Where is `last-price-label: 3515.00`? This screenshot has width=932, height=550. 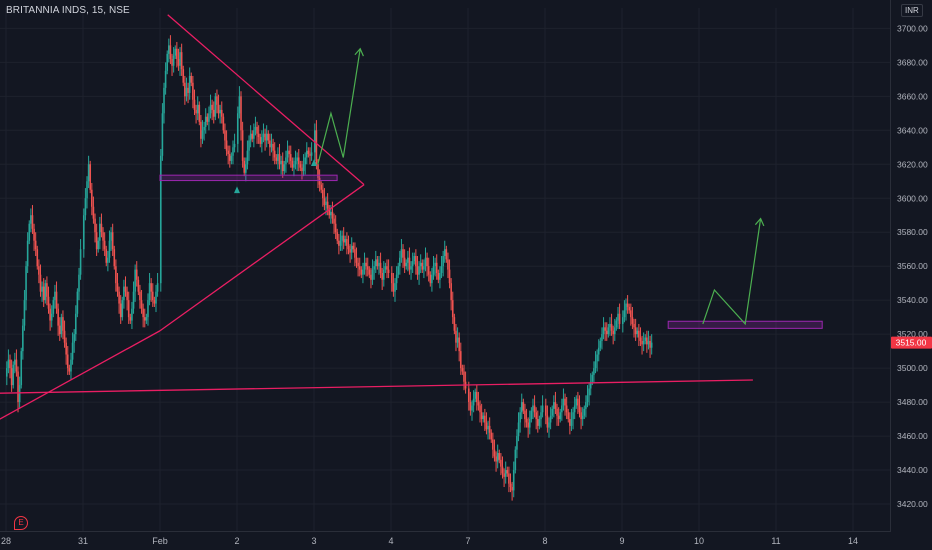
last-price-label: 3515.00 is located at coordinates (911, 343).